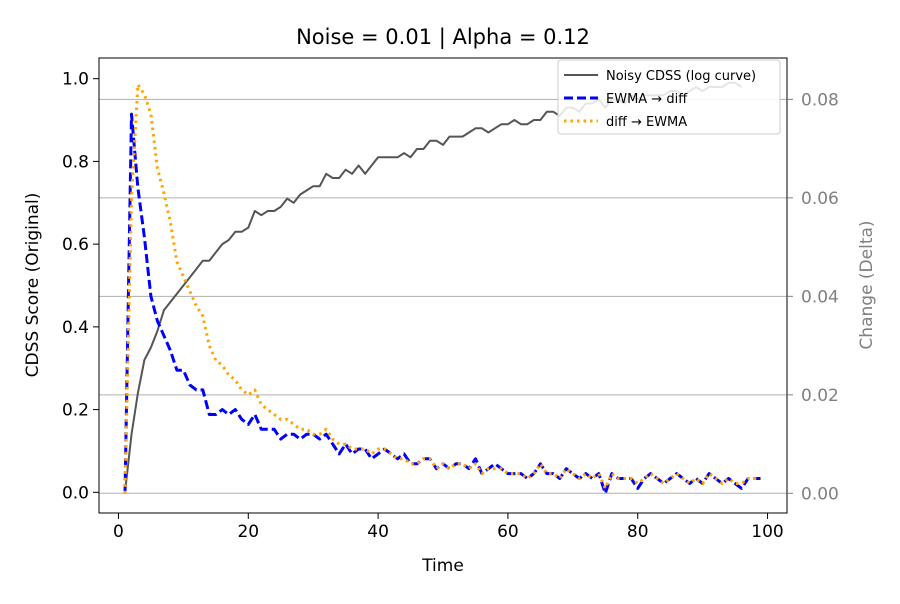  I want to click on y-left-tick-label-4: 0.8, so click(75, 162).